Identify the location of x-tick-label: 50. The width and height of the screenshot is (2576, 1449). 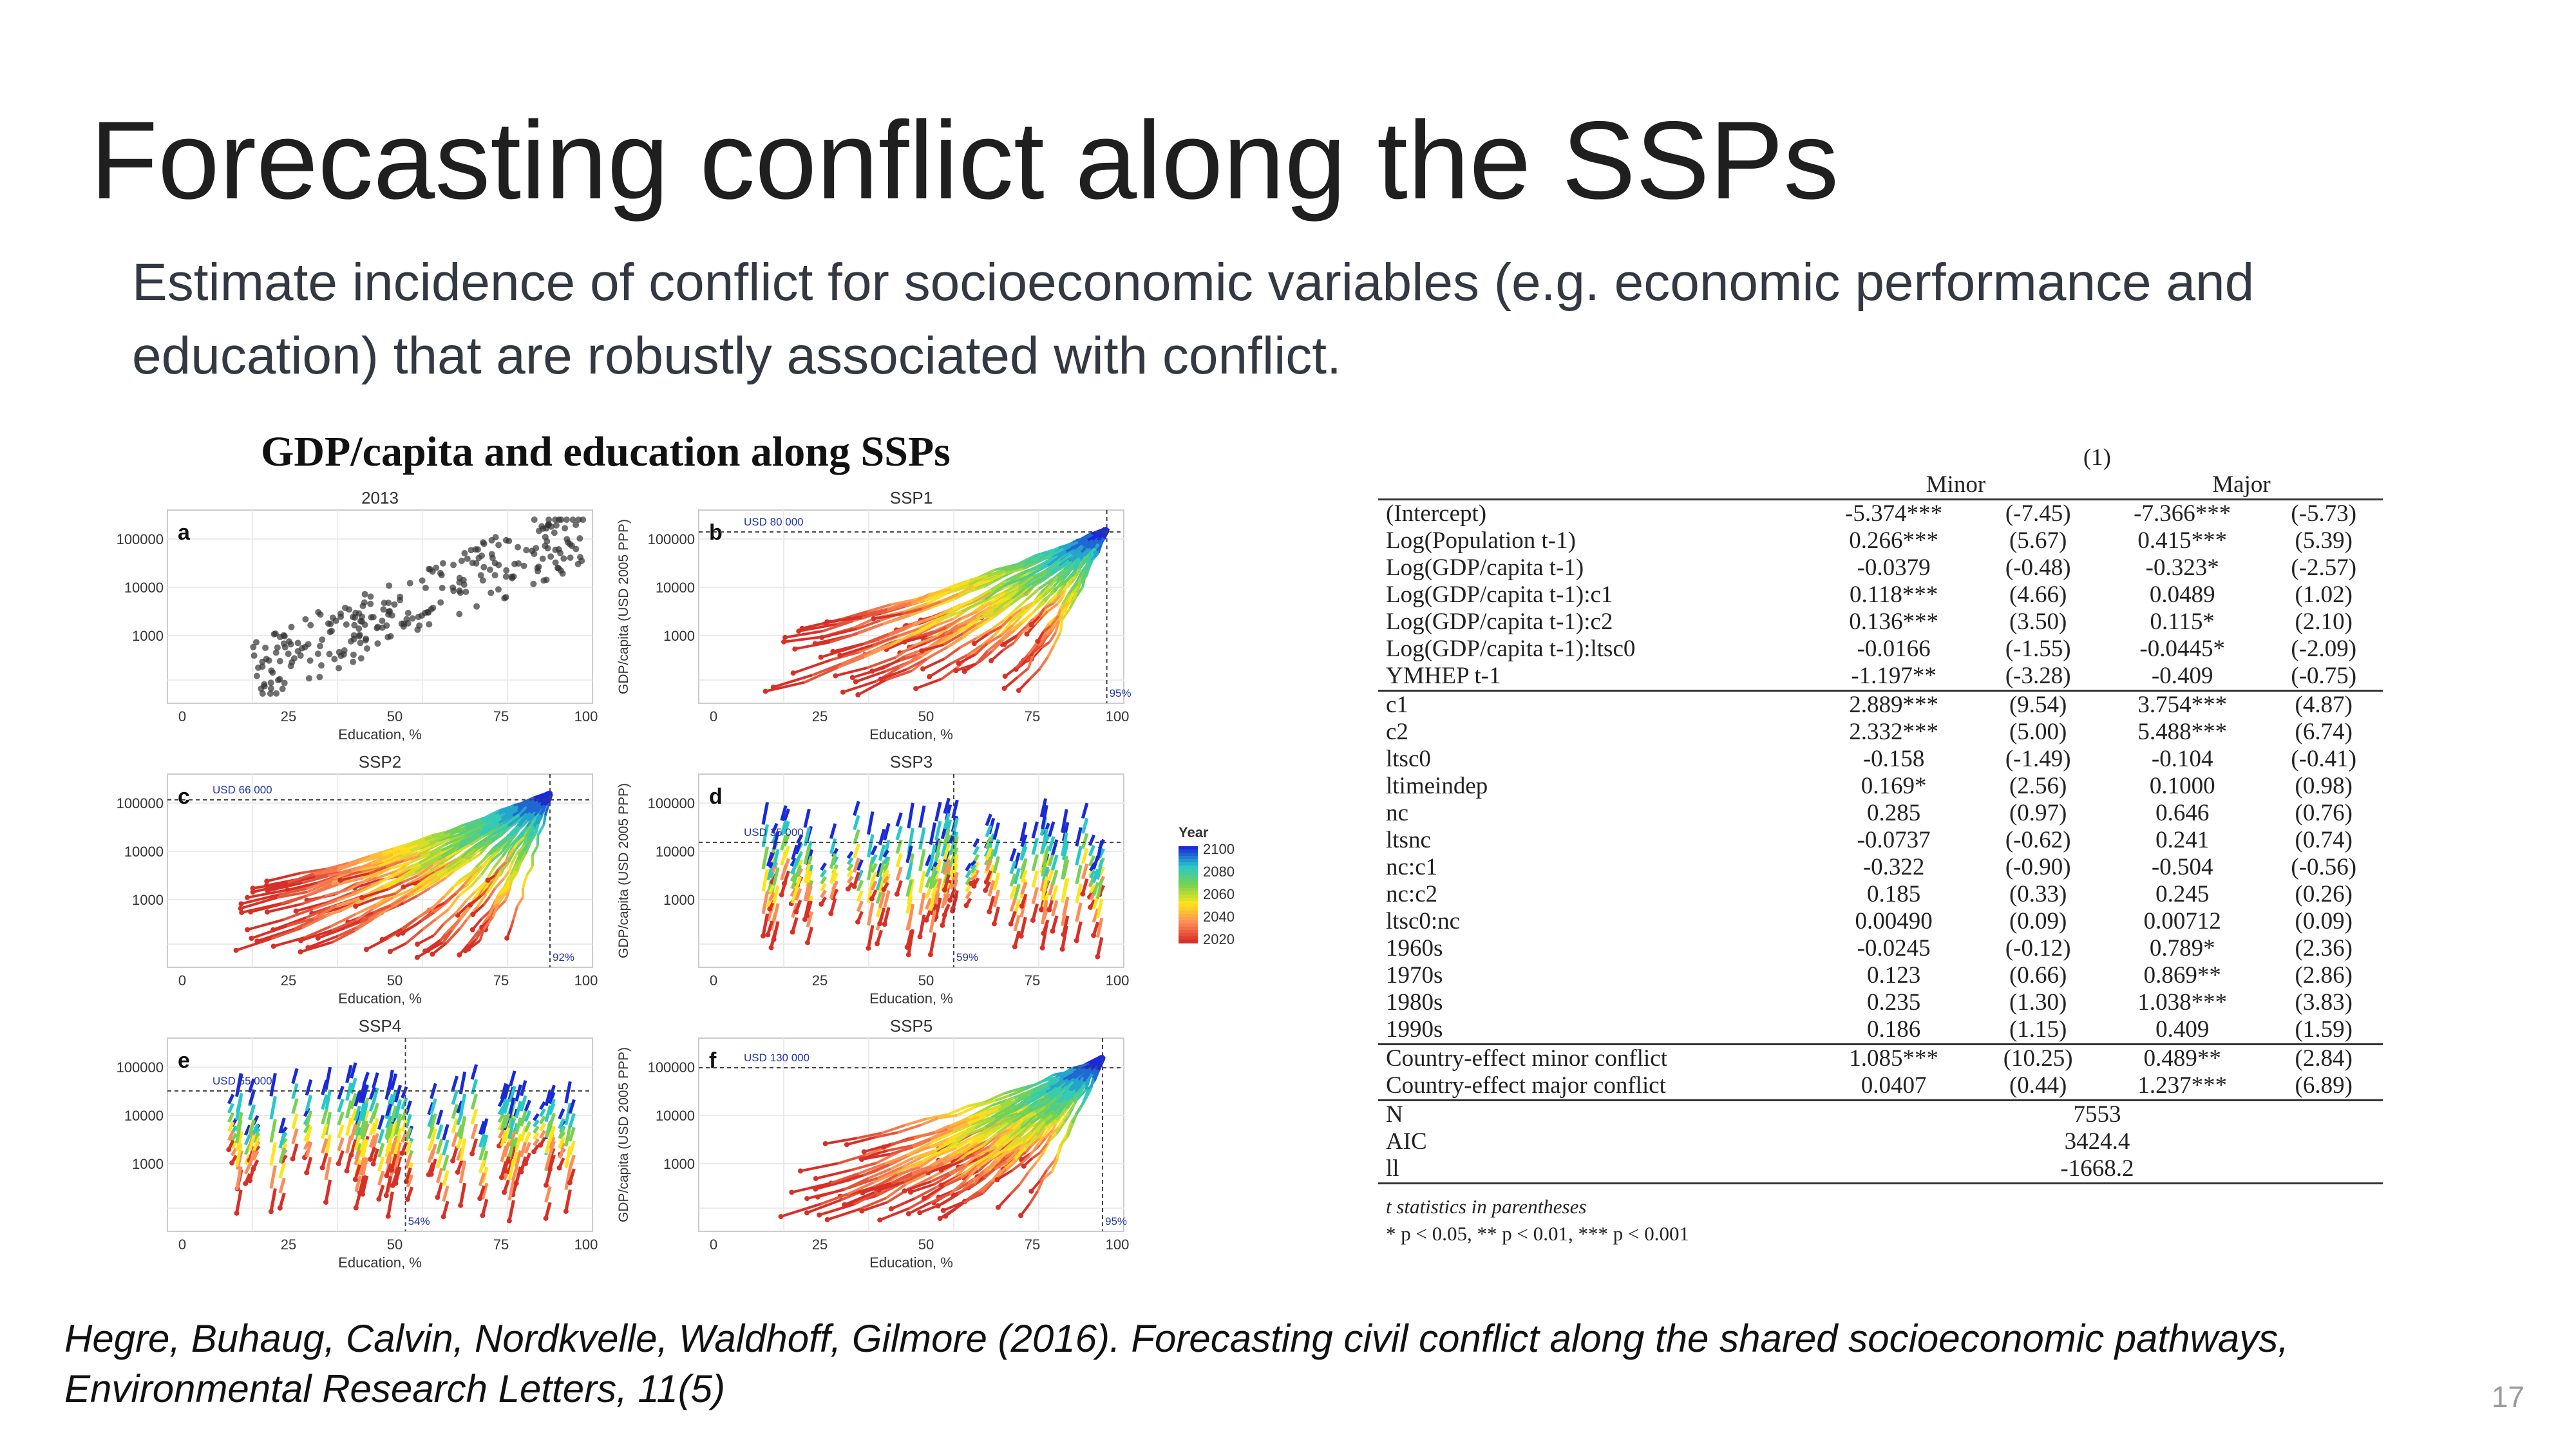
(395, 980).